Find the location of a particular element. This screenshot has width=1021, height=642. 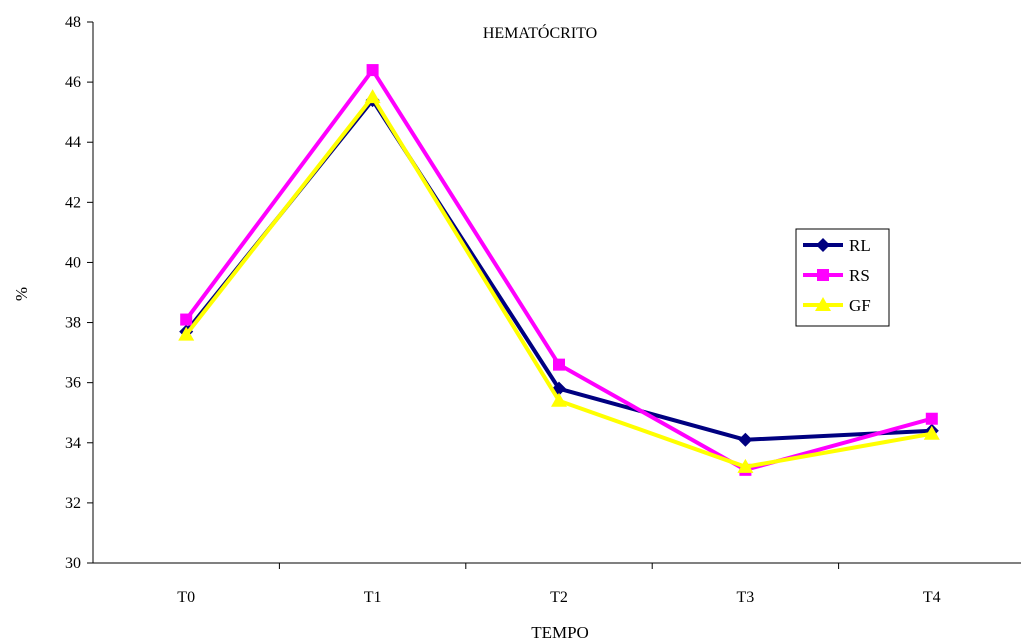

x-tick-label: T3 is located at coordinates (746, 597).